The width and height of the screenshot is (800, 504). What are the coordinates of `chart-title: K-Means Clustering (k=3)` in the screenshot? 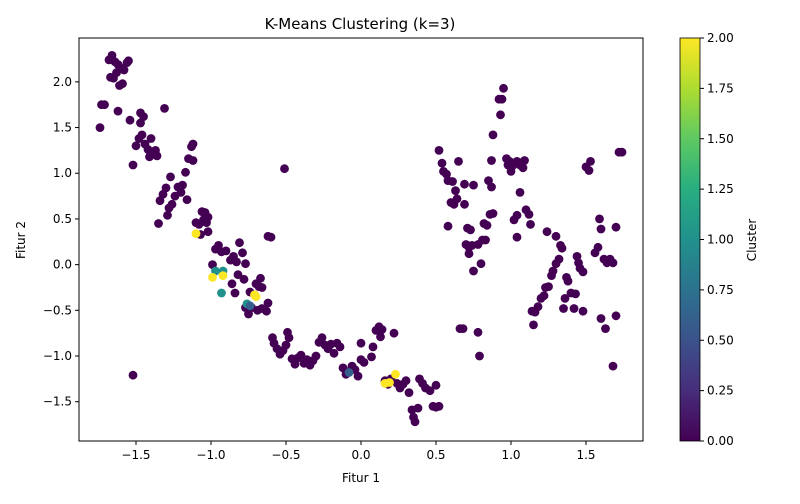 It's located at (360, 24).